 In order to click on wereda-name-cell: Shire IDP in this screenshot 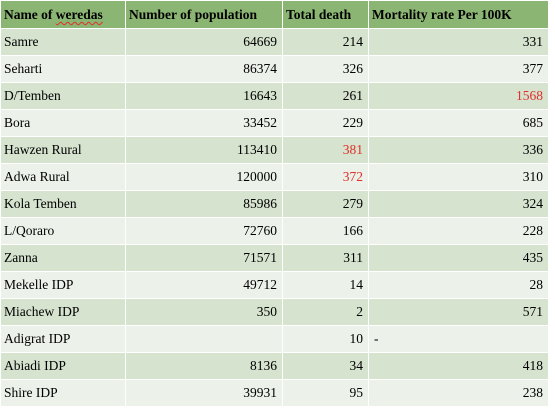, I will do `click(63, 393)`.